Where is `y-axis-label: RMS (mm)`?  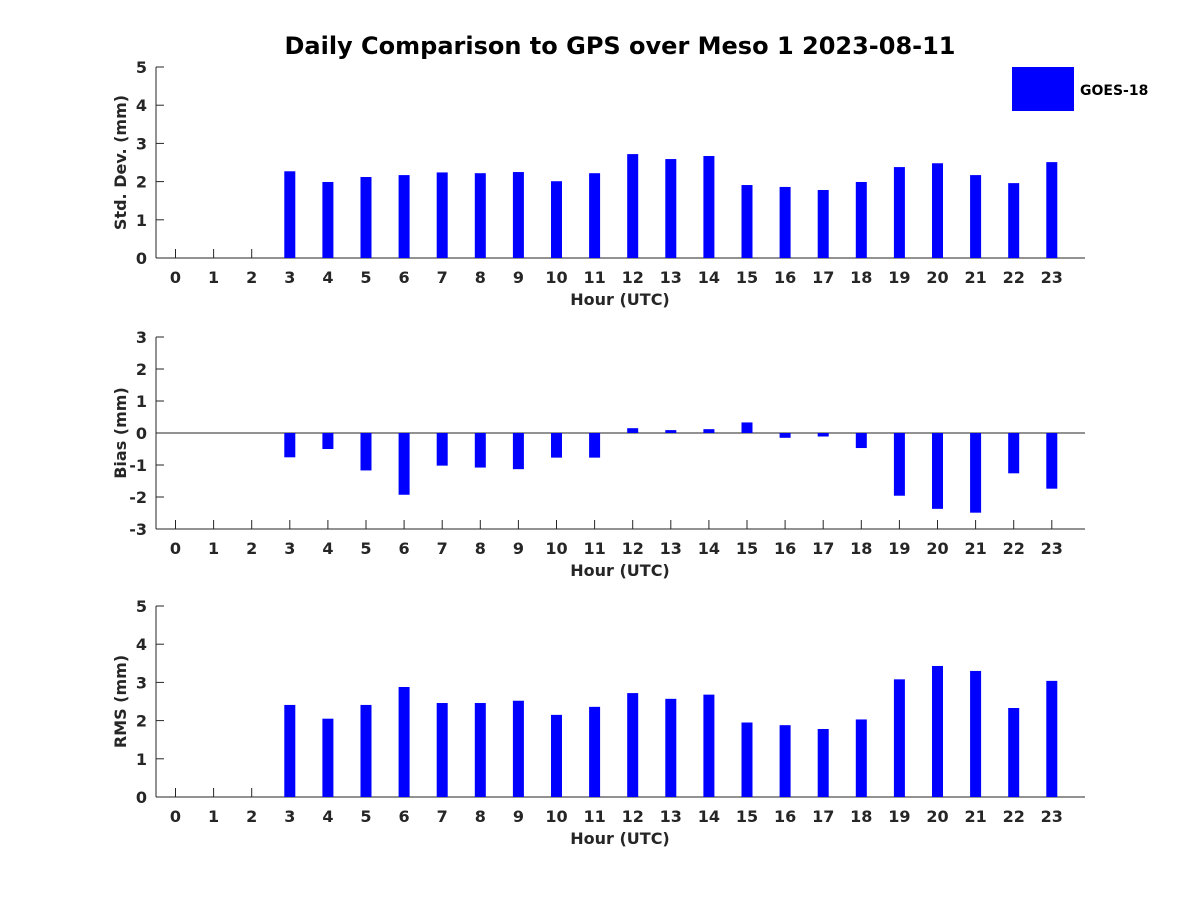 y-axis-label: RMS (mm) is located at coordinates (120, 701).